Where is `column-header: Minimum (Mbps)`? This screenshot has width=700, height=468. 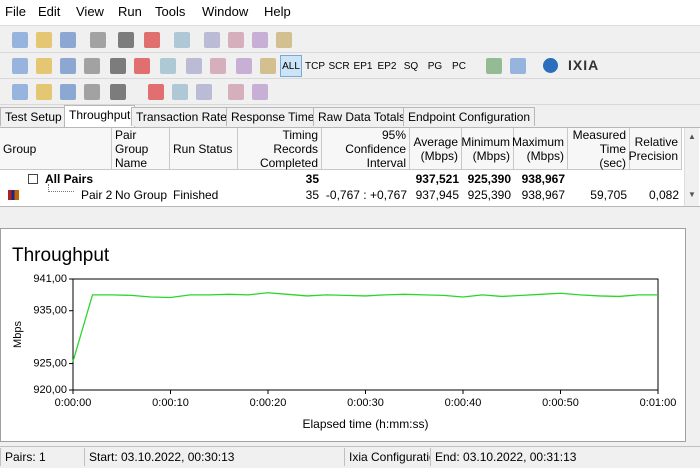
column-header: Minimum (Mbps) is located at coordinates (487, 149).